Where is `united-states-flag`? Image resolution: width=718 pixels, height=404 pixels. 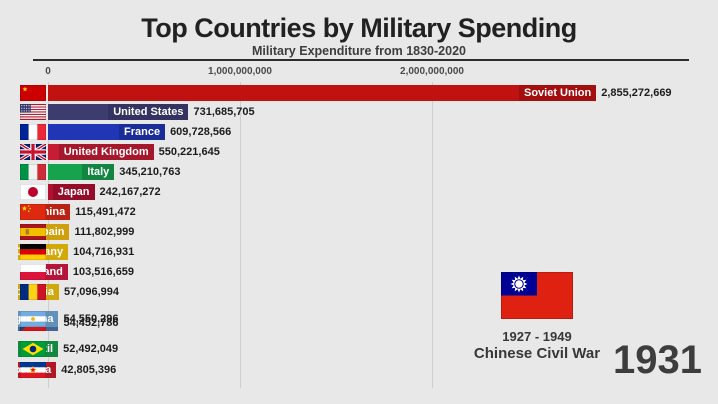 united-states-flag is located at coordinates (33, 112).